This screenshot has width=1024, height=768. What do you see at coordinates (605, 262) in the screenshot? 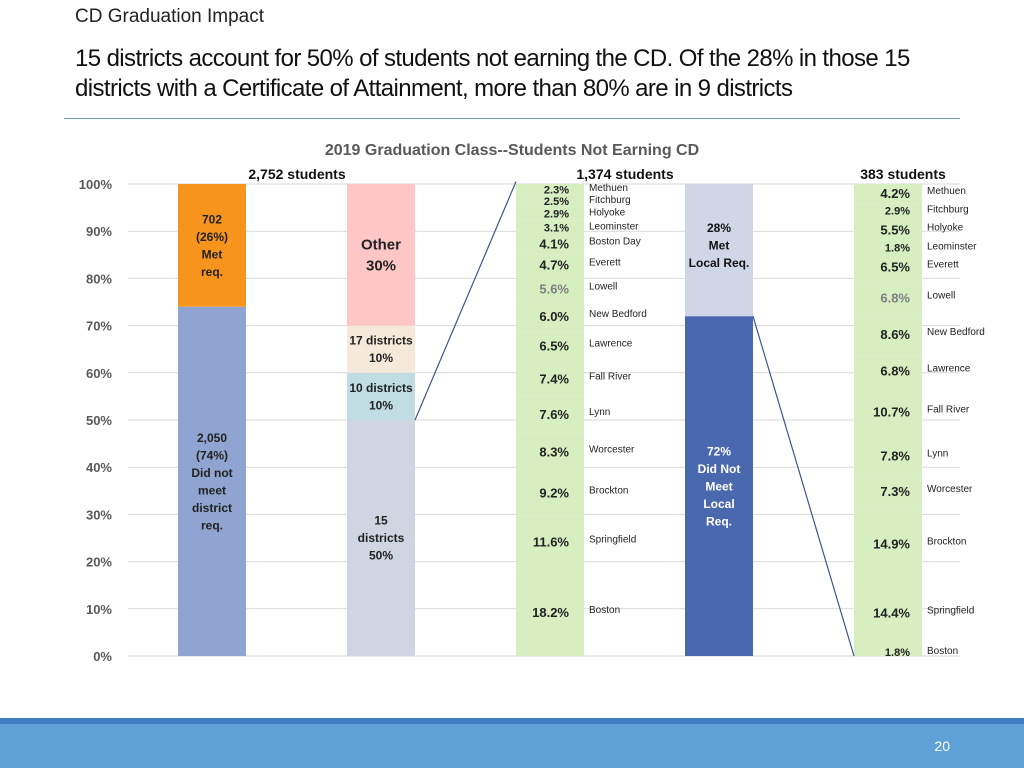
I see `district-label: Everett` at bounding box center [605, 262].